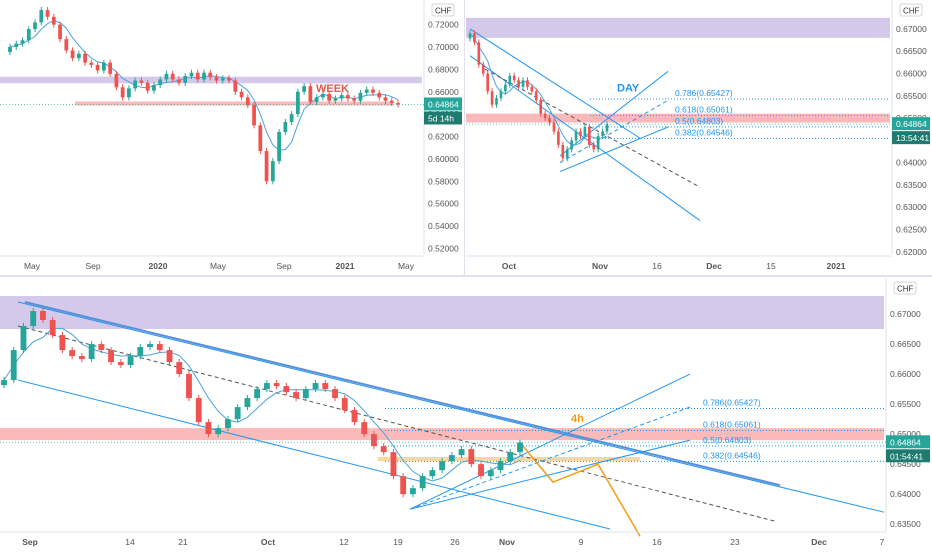  What do you see at coordinates (905, 494) in the screenshot?
I see `price-tick-label: 0.64000` at bounding box center [905, 494].